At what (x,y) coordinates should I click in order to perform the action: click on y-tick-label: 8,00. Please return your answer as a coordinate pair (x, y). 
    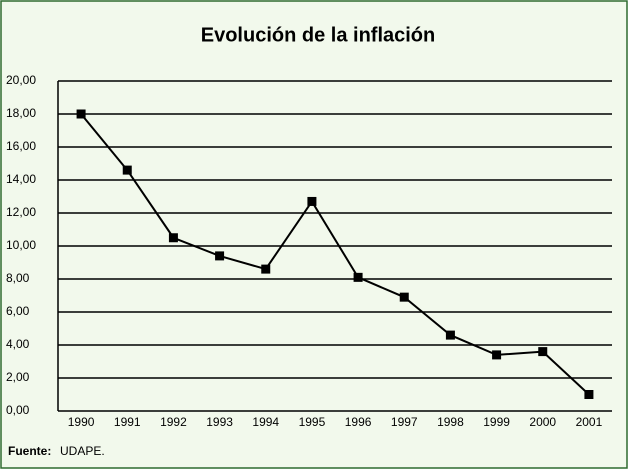
    Looking at the image, I should click on (18, 278).